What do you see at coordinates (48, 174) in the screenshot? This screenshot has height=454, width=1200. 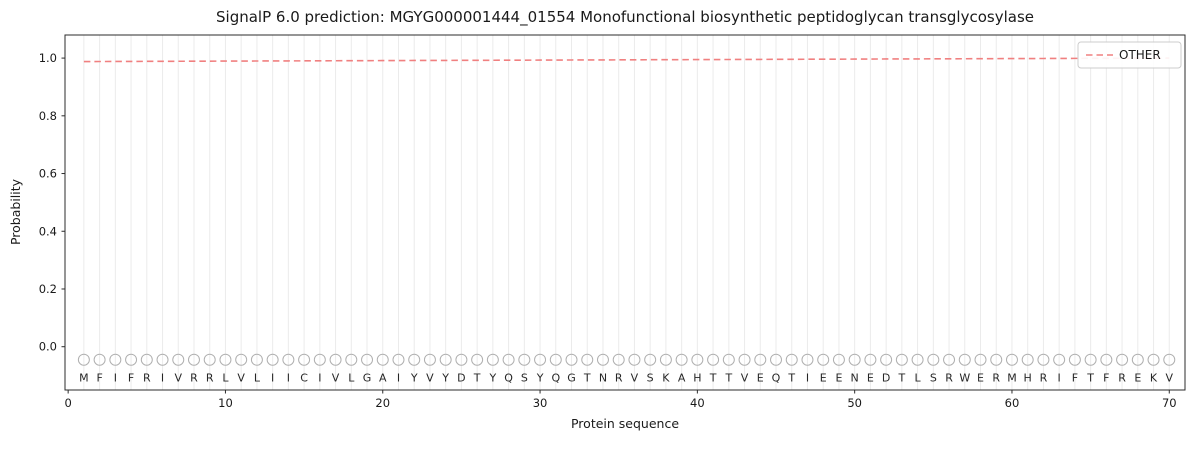 I see `svg-text: 0.6` at bounding box center [48, 174].